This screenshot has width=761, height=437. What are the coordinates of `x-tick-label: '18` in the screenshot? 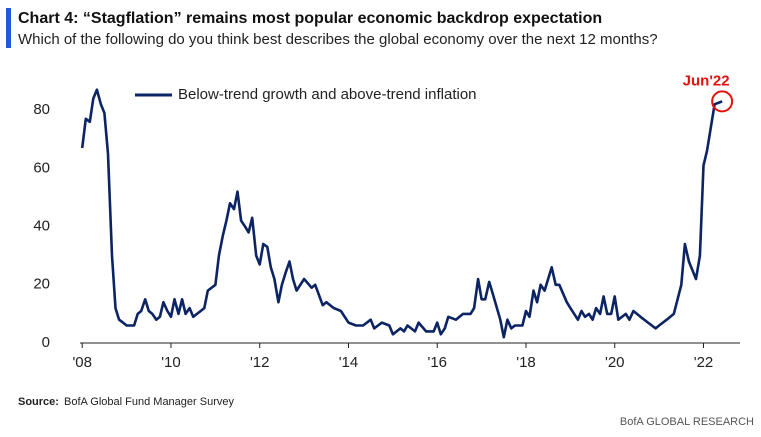 It's located at (526, 362).